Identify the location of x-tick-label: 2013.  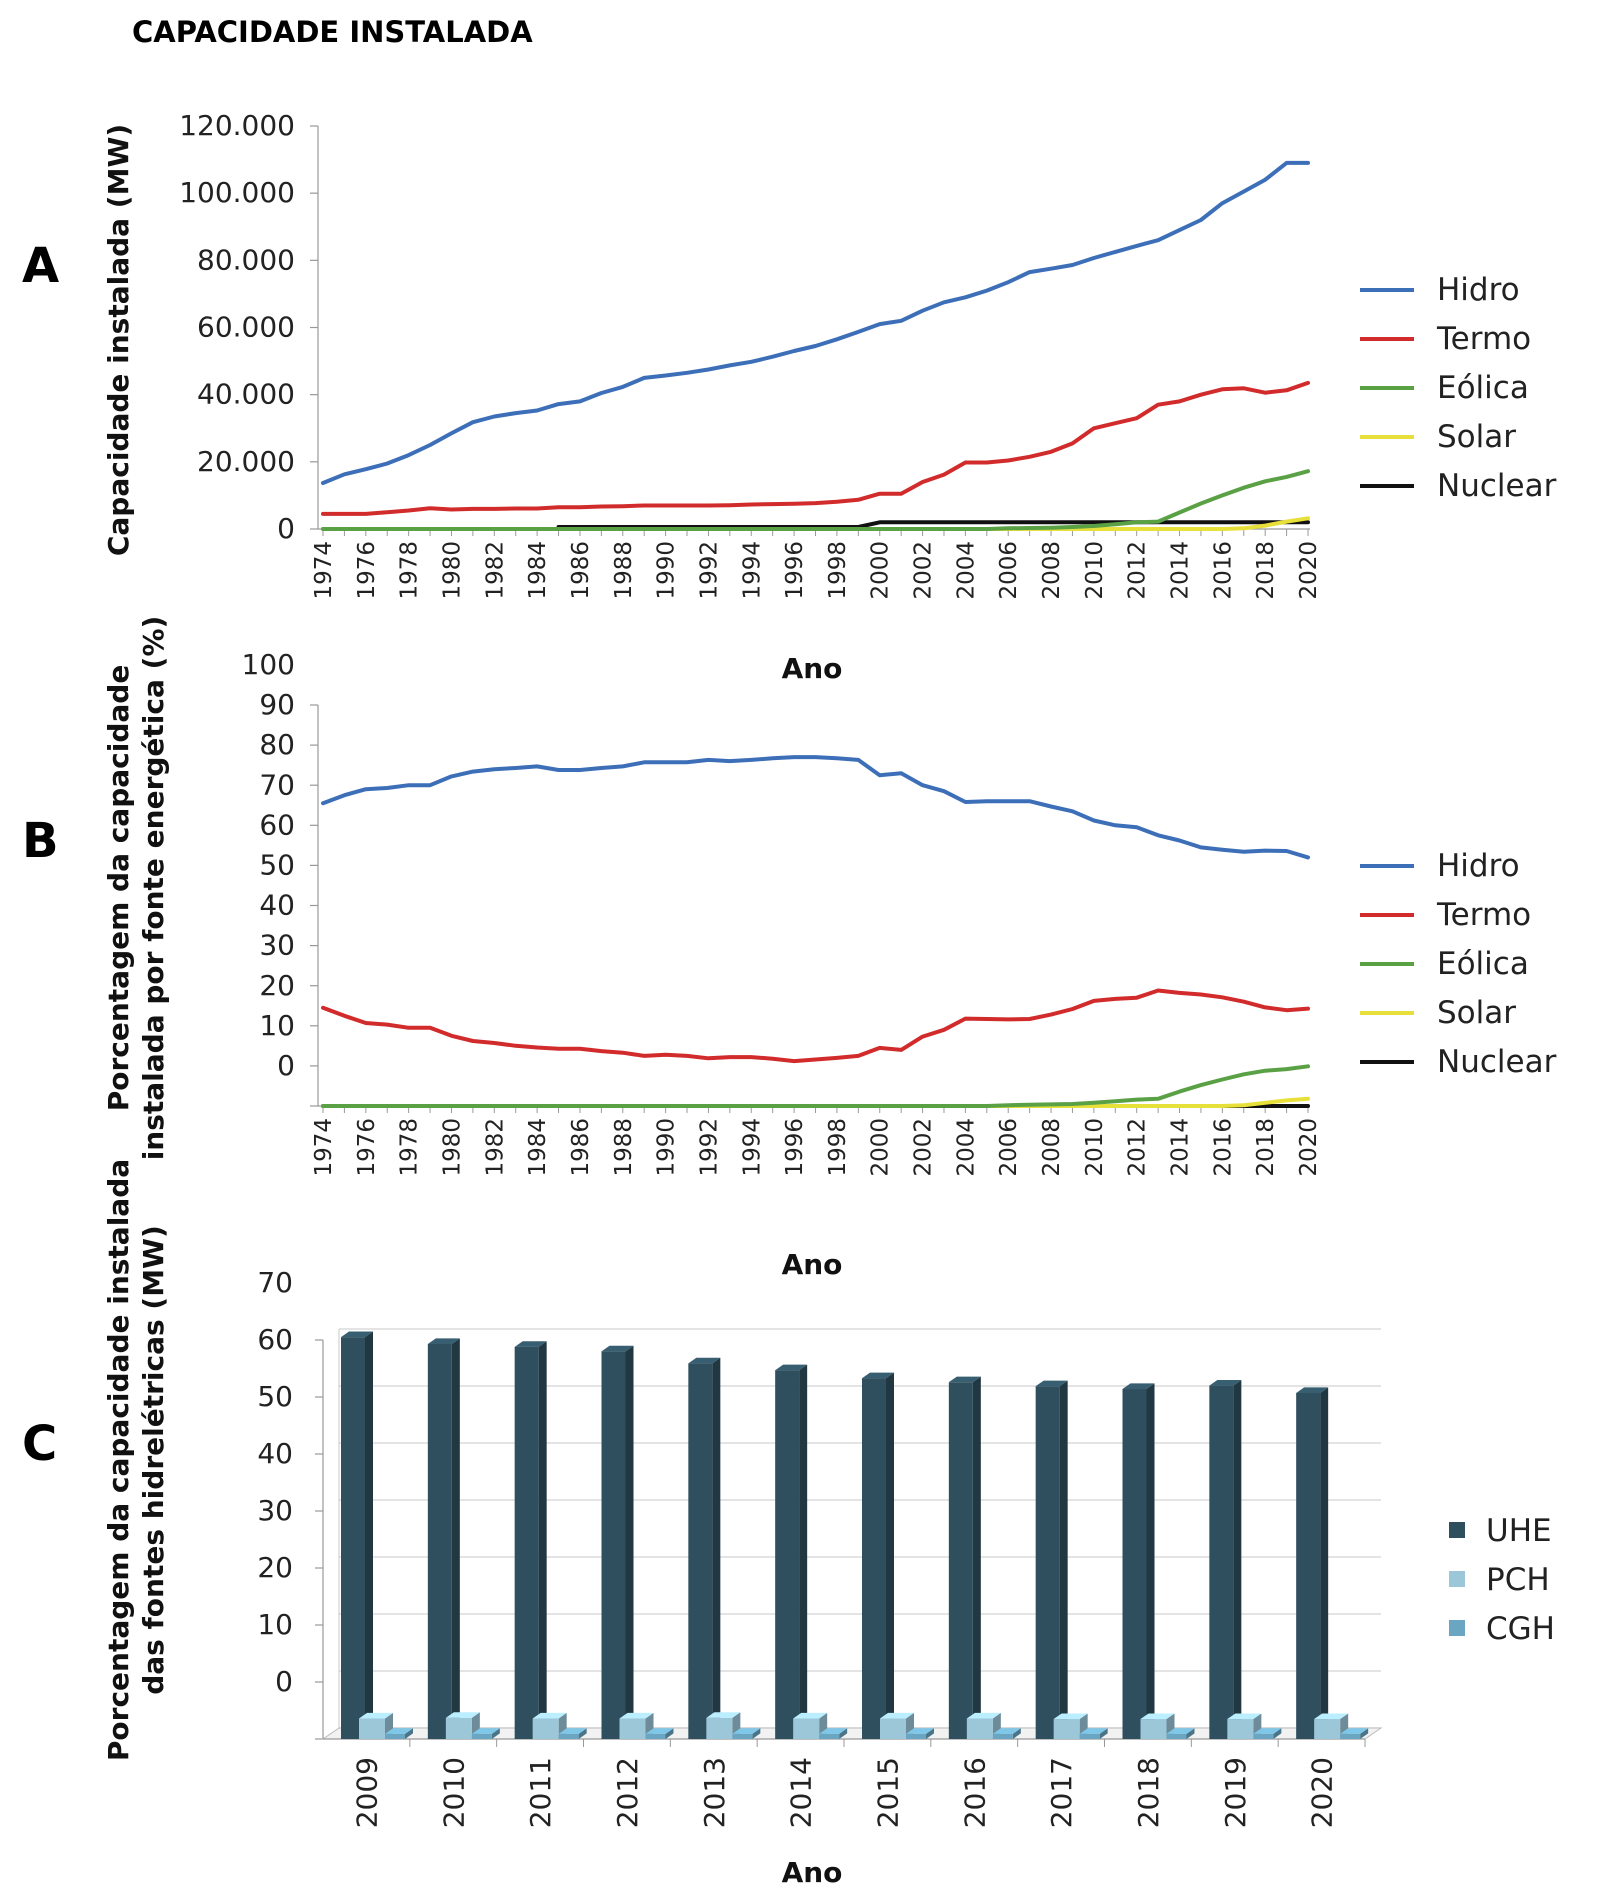
(714, 1792).